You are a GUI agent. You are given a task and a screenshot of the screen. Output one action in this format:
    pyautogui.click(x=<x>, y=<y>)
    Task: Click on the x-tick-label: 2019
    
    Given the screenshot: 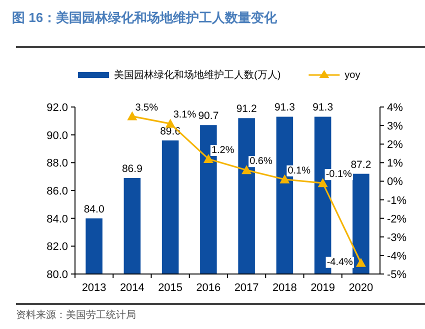 What is the action you would take?
    pyautogui.click(x=323, y=288)
    